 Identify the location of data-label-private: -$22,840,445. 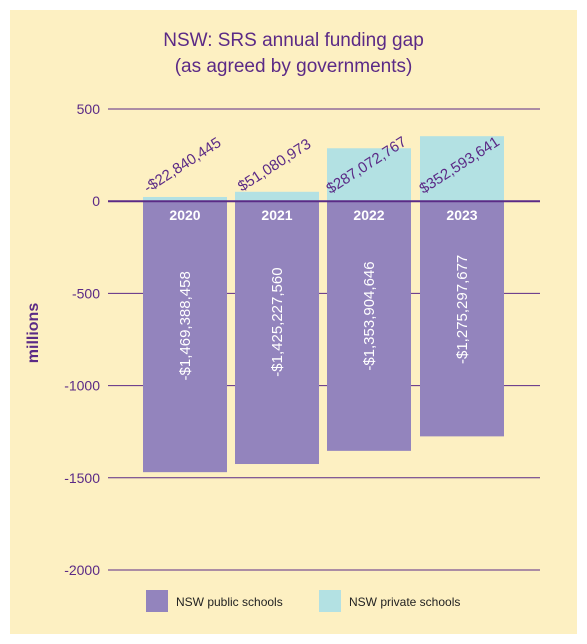
(182, 165).